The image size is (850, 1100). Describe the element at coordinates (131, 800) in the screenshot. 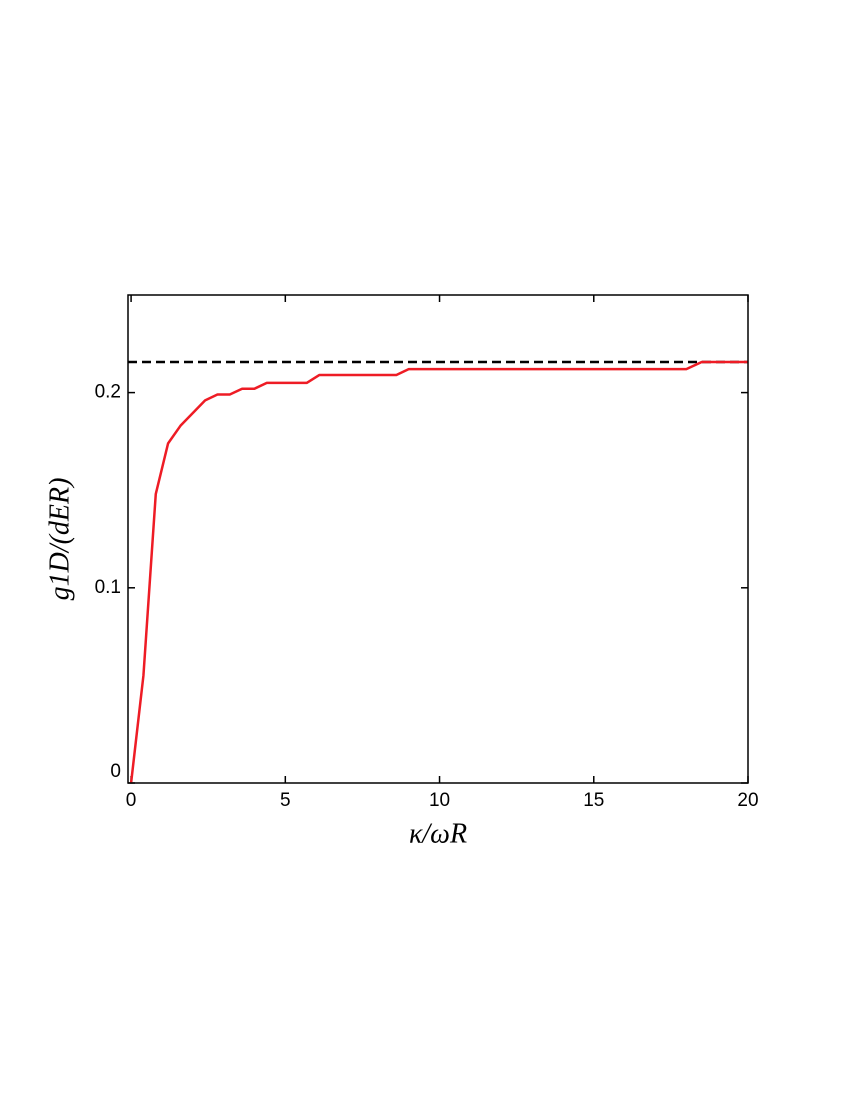

I see `x-tick-label: 0` at that location.